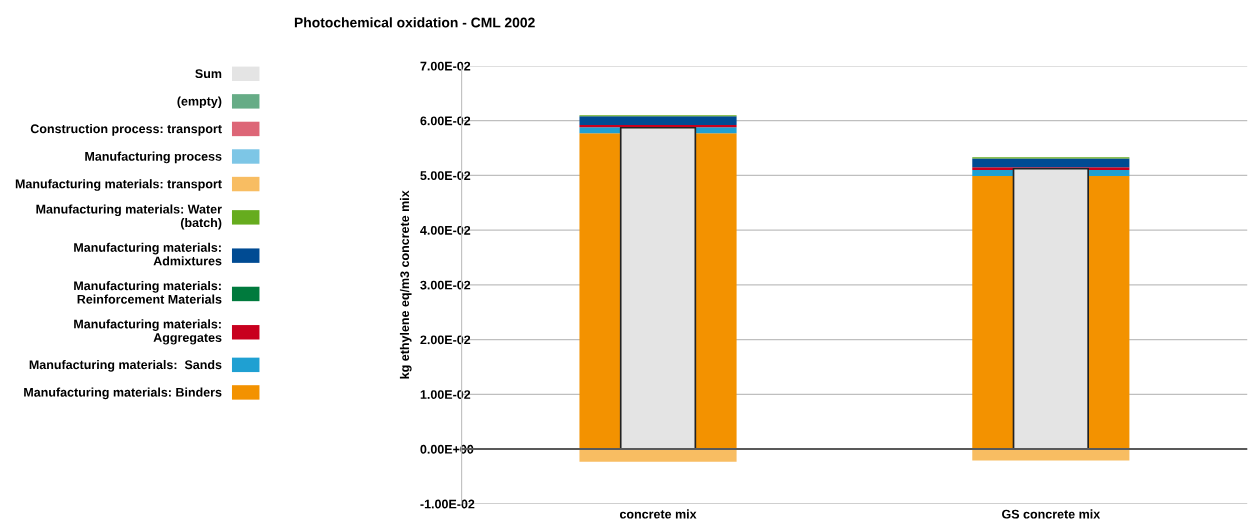 The image size is (1251, 527). Describe the element at coordinates (445, 176) in the screenshot. I see `y-tick-label: 5.00E-02` at that location.